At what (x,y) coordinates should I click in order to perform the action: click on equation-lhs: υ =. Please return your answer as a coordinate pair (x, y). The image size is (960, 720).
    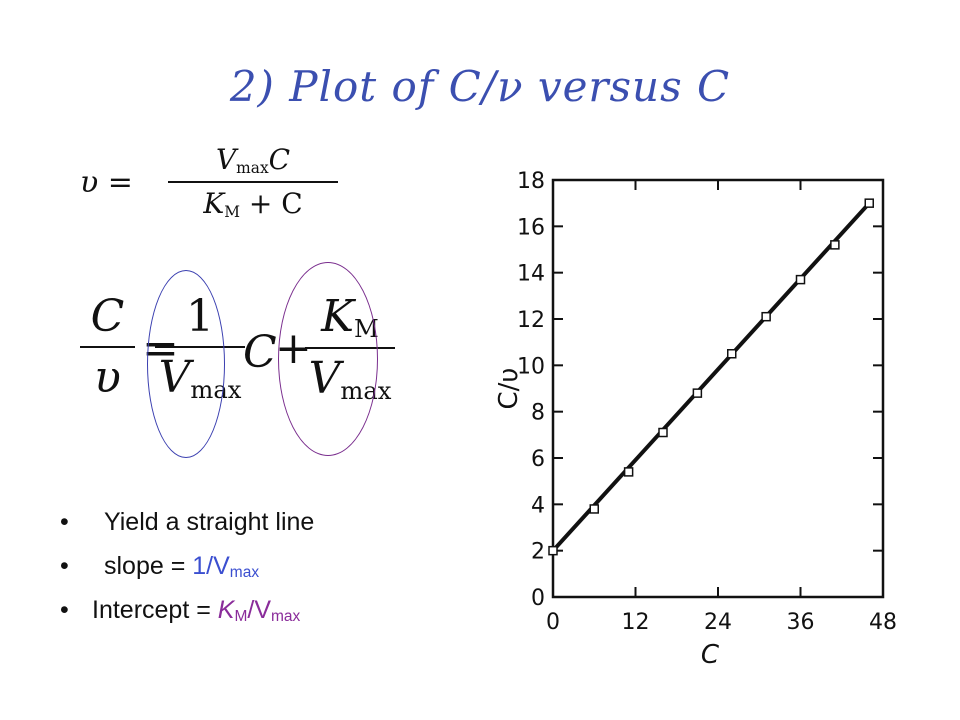
    Looking at the image, I should click on (106, 182).